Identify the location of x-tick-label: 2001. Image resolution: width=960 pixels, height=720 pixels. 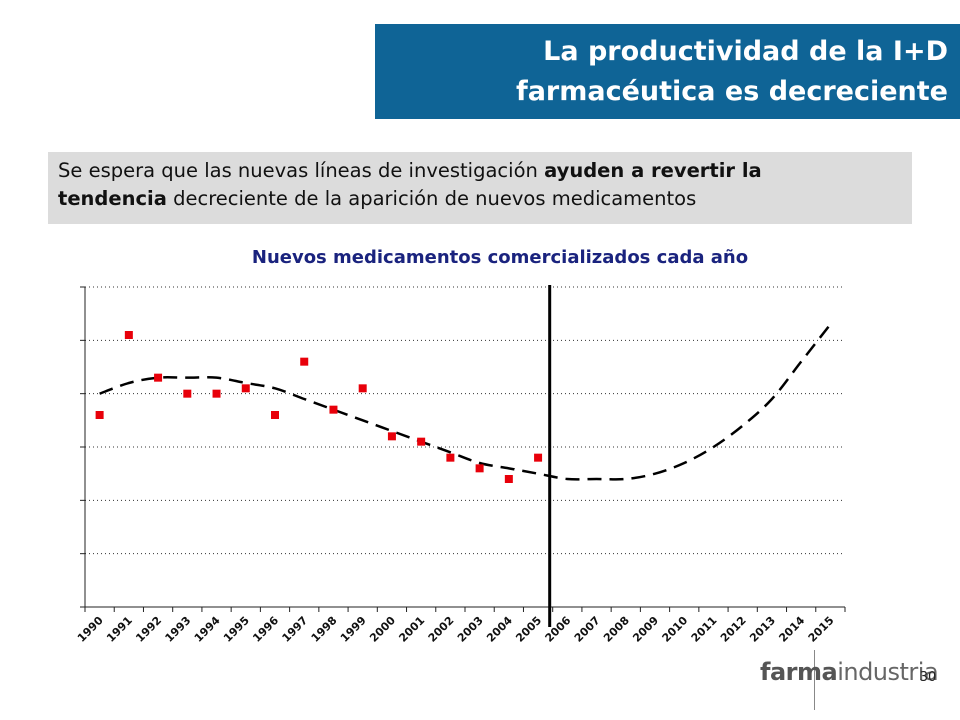
(411, 629).